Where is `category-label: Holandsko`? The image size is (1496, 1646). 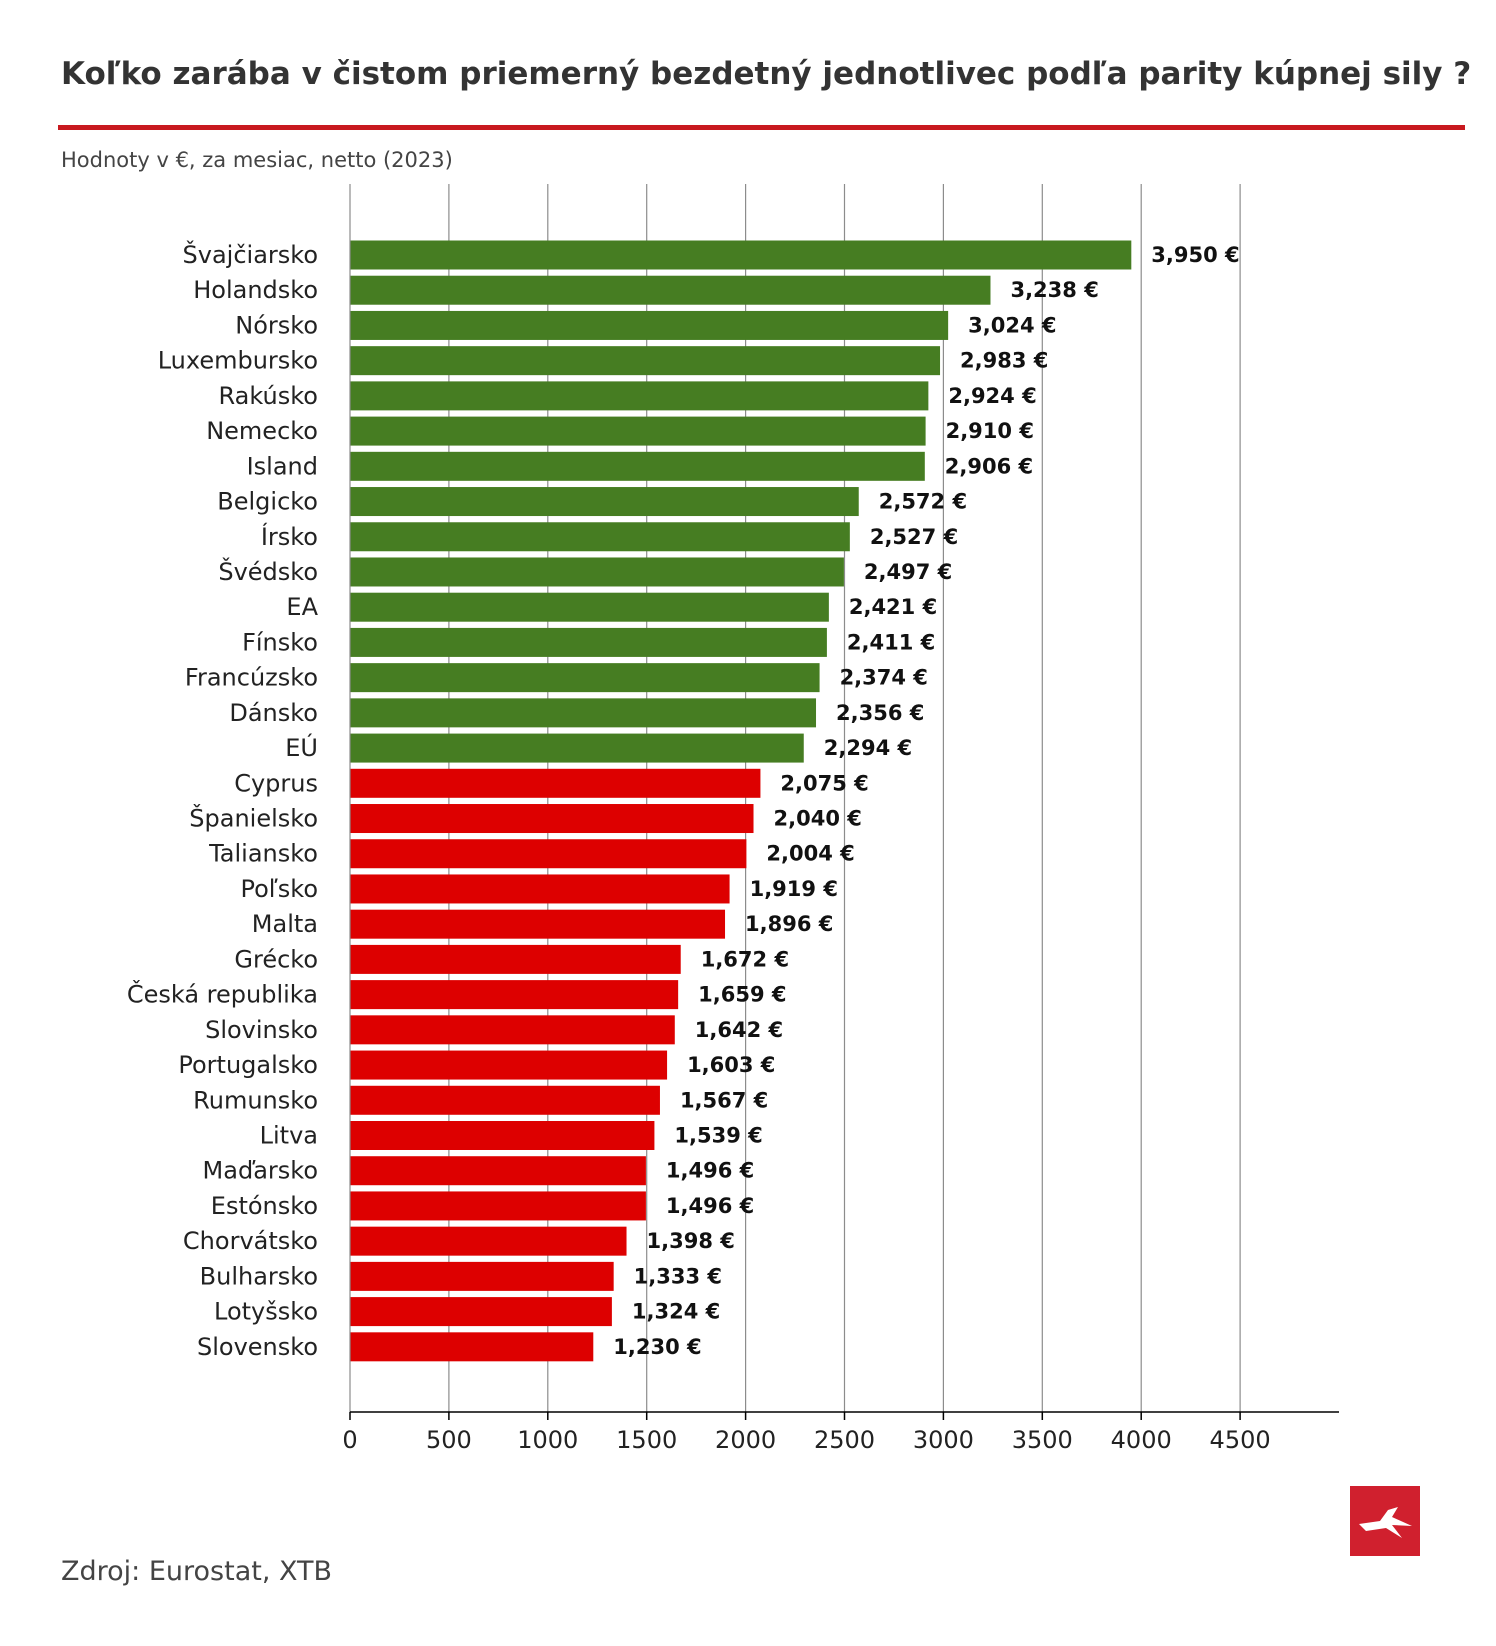
category-label: Holandsko is located at coordinates (255, 290).